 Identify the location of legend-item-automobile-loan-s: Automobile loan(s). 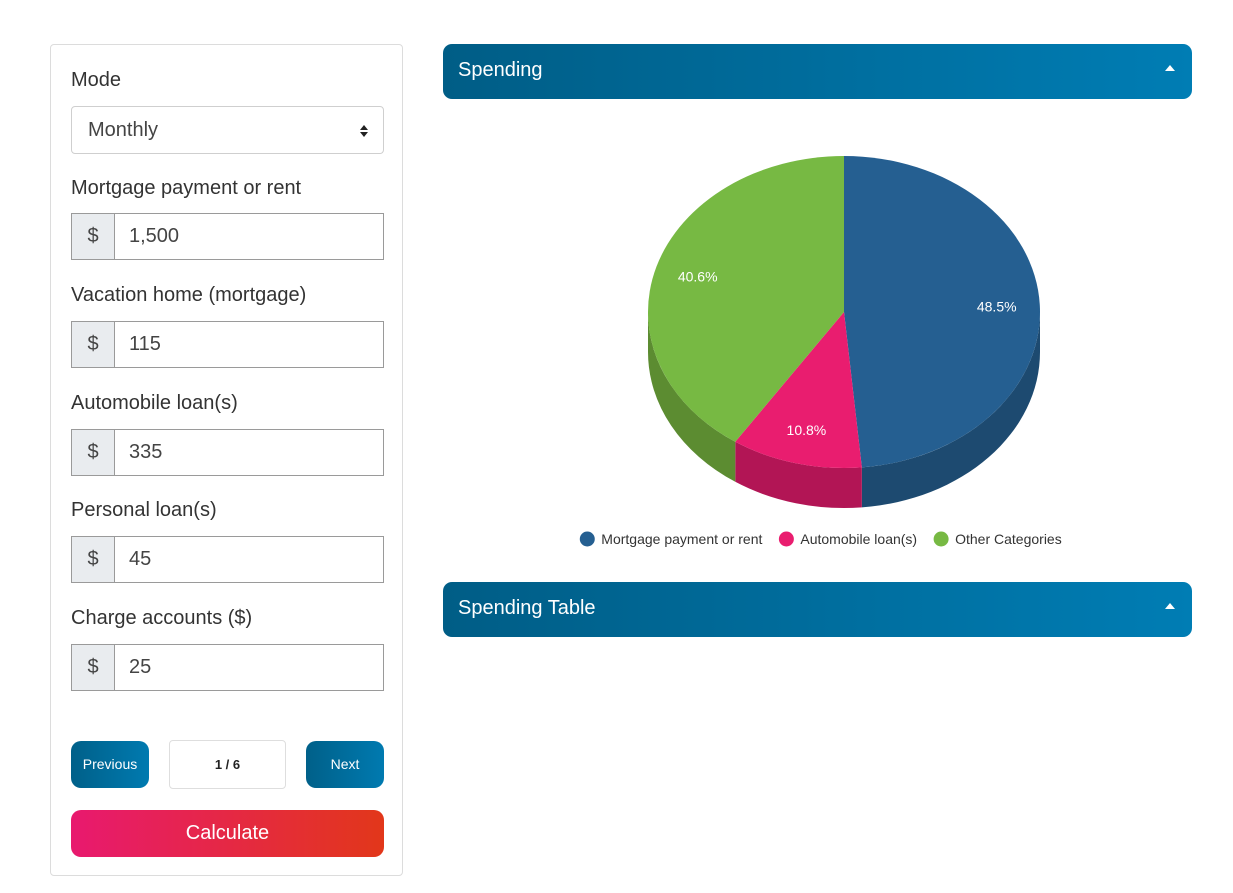
(847, 539).